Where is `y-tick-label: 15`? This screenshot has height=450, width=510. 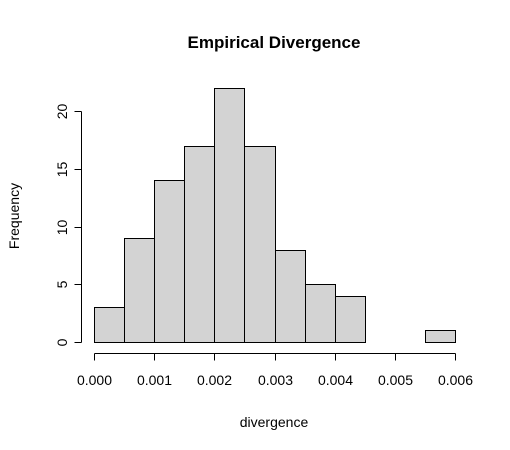
y-tick-label: 15 is located at coordinates (62, 170).